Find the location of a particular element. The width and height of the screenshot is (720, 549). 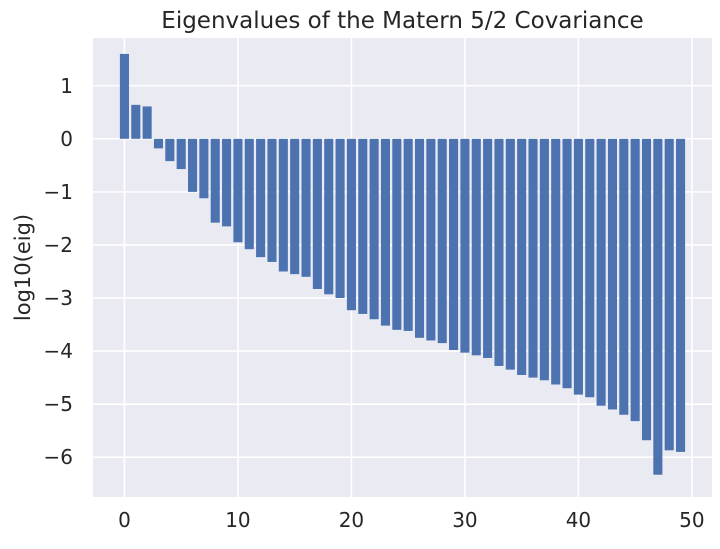

y-axis-label: log10(eig) is located at coordinates (23, 267).